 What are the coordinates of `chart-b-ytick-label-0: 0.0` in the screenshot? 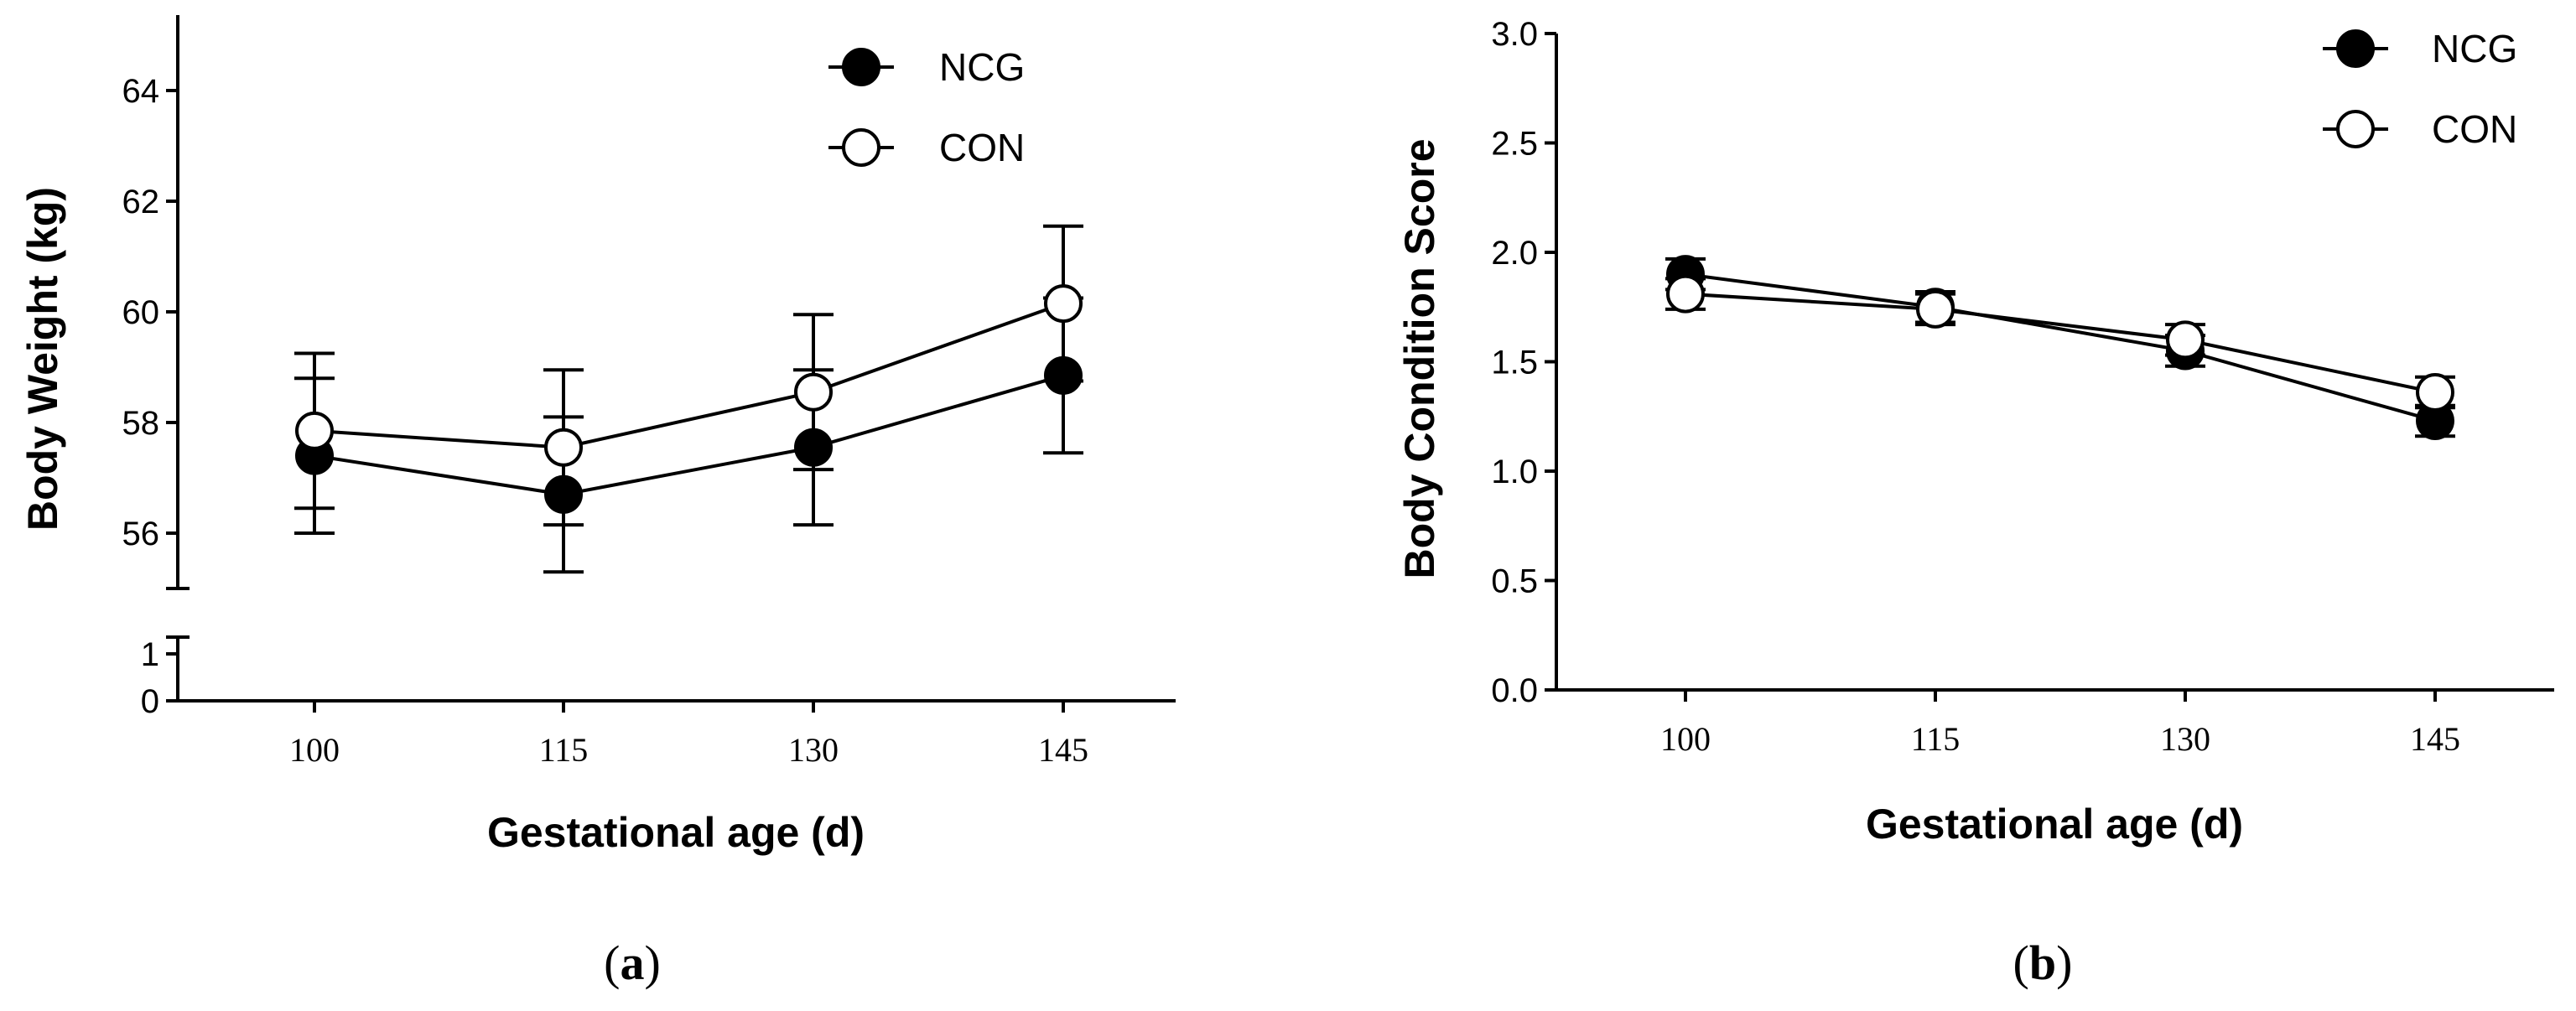 It's located at (1514, 691).